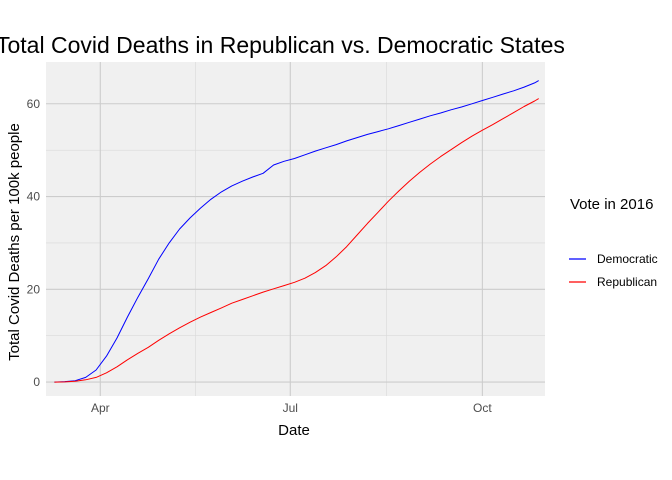  What do you see at coordinates (36, 382) in the screenshot?
I see `y-tick-label: 0` at bounding box center [36, 382].